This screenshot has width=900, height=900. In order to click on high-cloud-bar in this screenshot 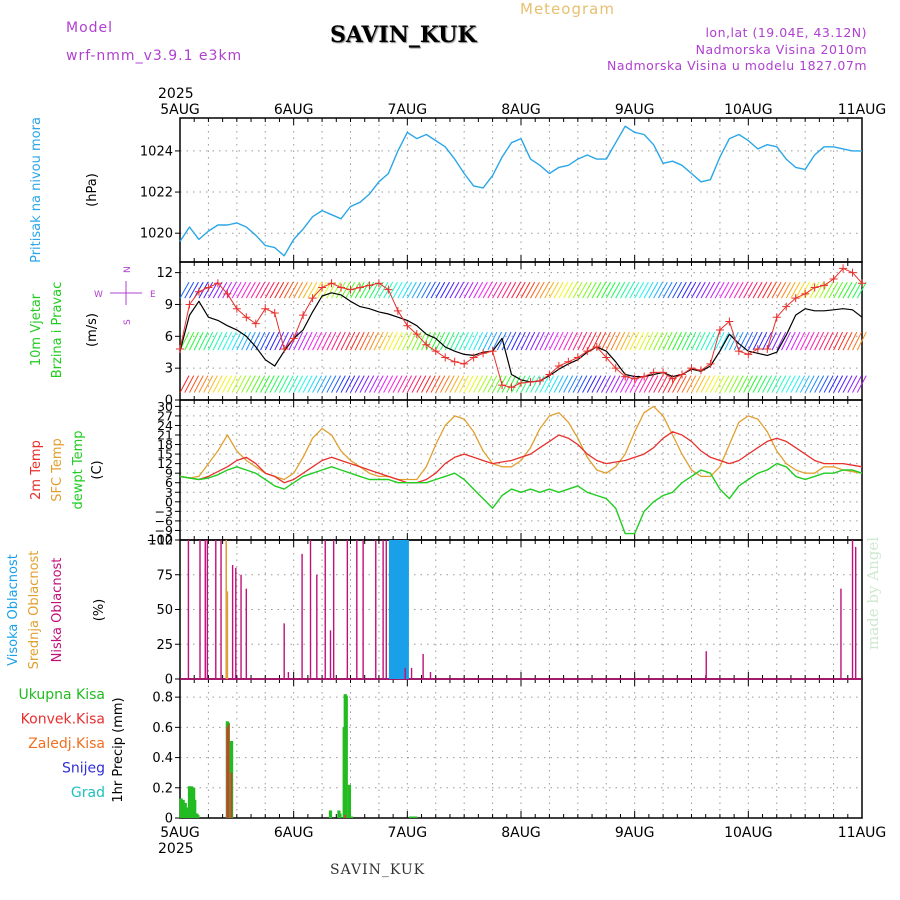, I will do `click(401, 609)`.